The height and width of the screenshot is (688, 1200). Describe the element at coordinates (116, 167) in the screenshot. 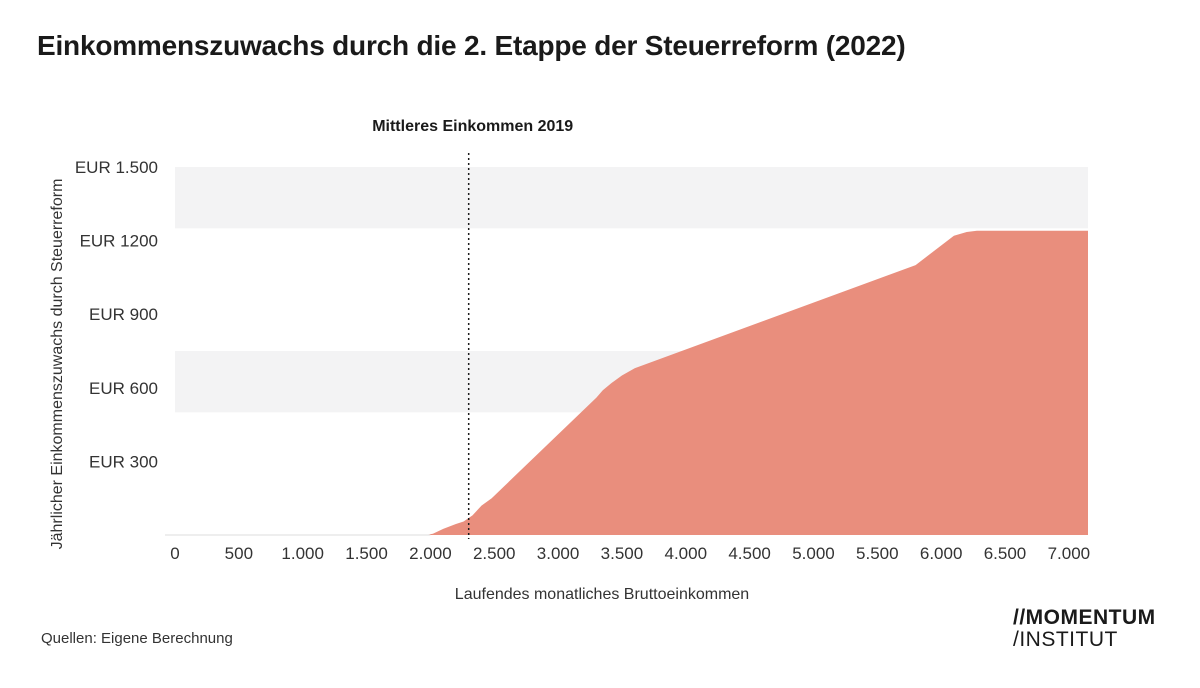

I see `y-tick-label: EUR 1.500` at that location.